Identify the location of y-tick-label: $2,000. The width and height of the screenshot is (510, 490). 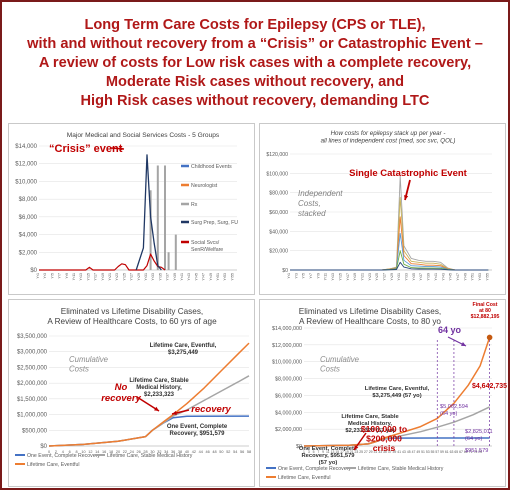
(28, 253).